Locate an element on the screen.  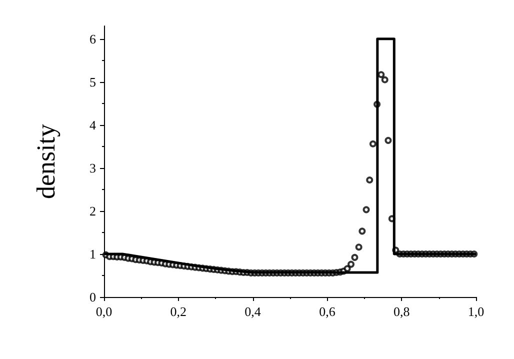
y-tick-label: 2 is located at coordinates (93, 210).